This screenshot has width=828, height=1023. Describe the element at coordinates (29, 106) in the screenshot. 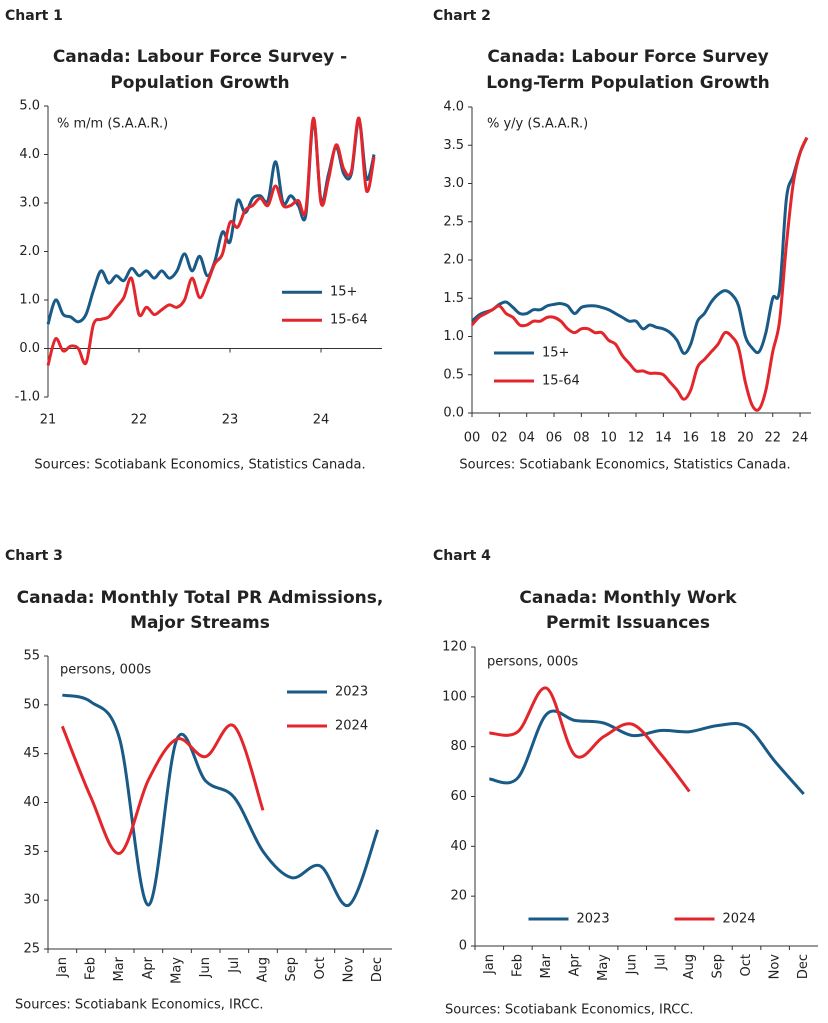

I see `y-tick-label: 5.0` at that location.